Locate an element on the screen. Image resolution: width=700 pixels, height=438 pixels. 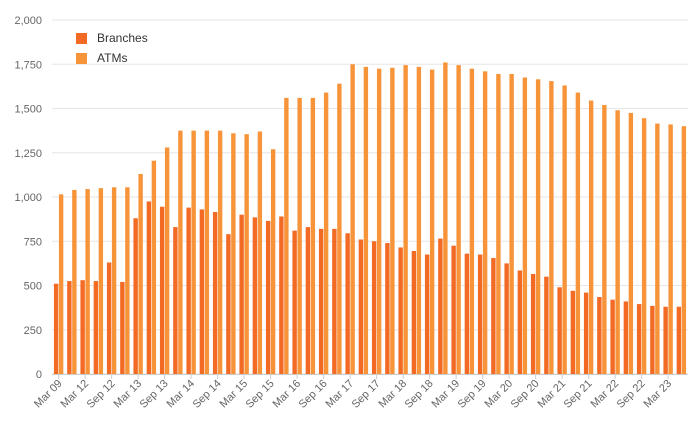
x-tick-label: Sep 13 is located at coordinates (154, 394).